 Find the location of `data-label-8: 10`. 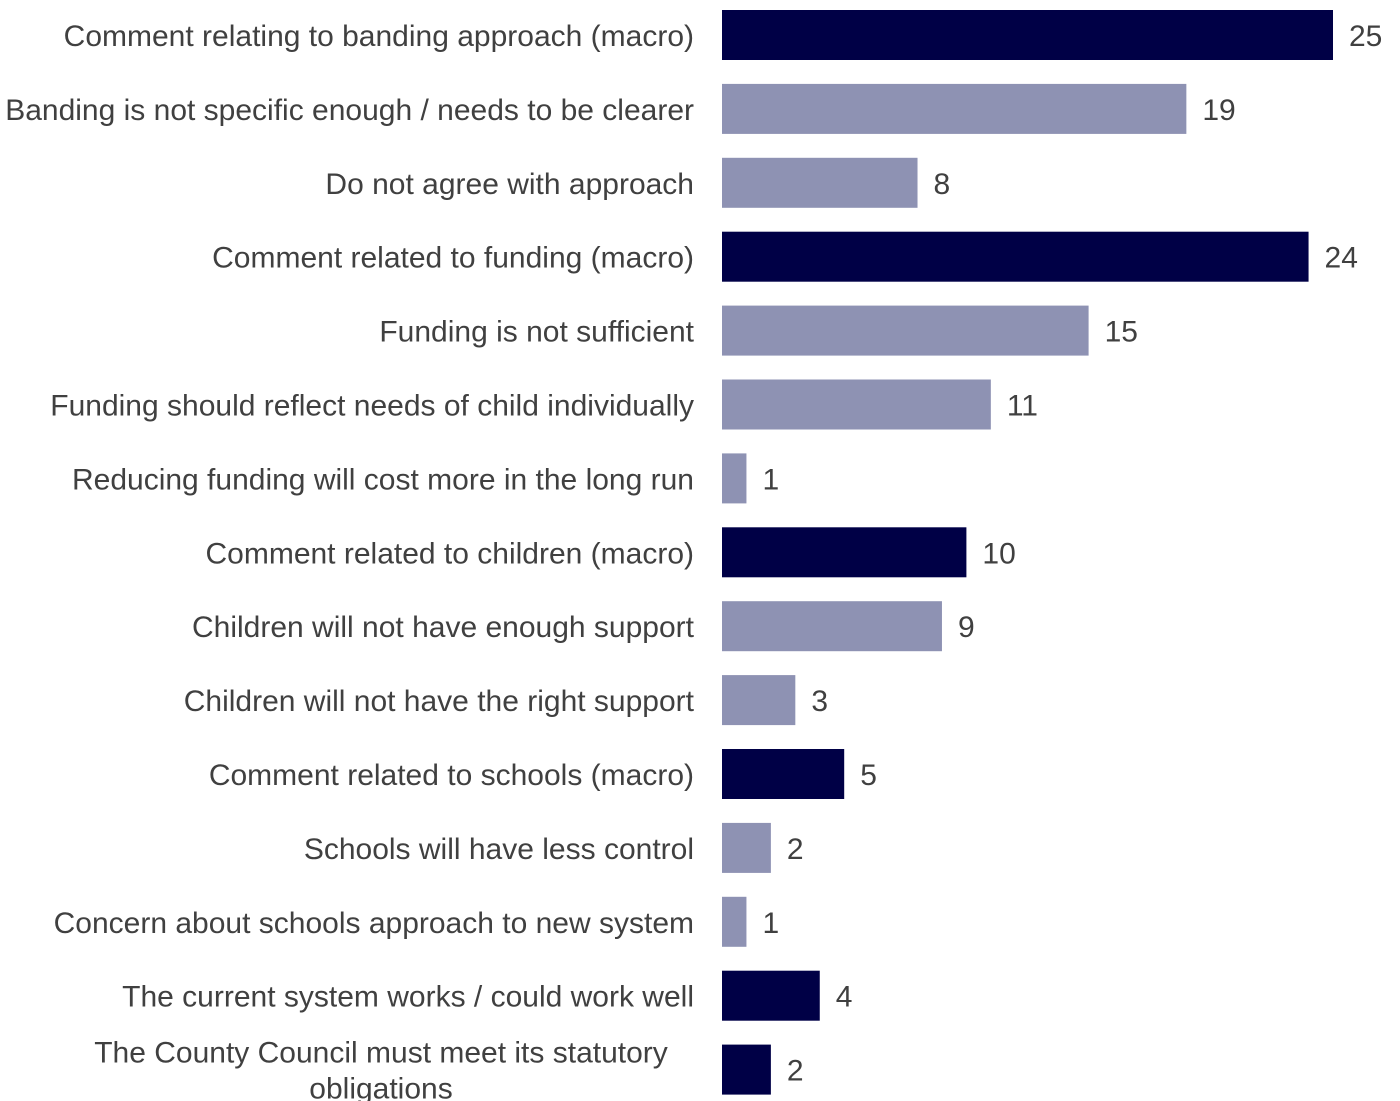

data-label-8: 10 is located at coordinates (998, 553).